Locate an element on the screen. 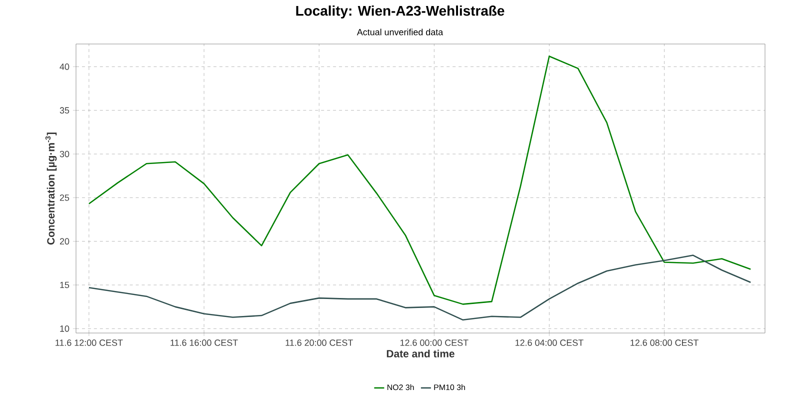  x-tick-label: 11.6 20:00 CEST is located at coordinates (319, 343).